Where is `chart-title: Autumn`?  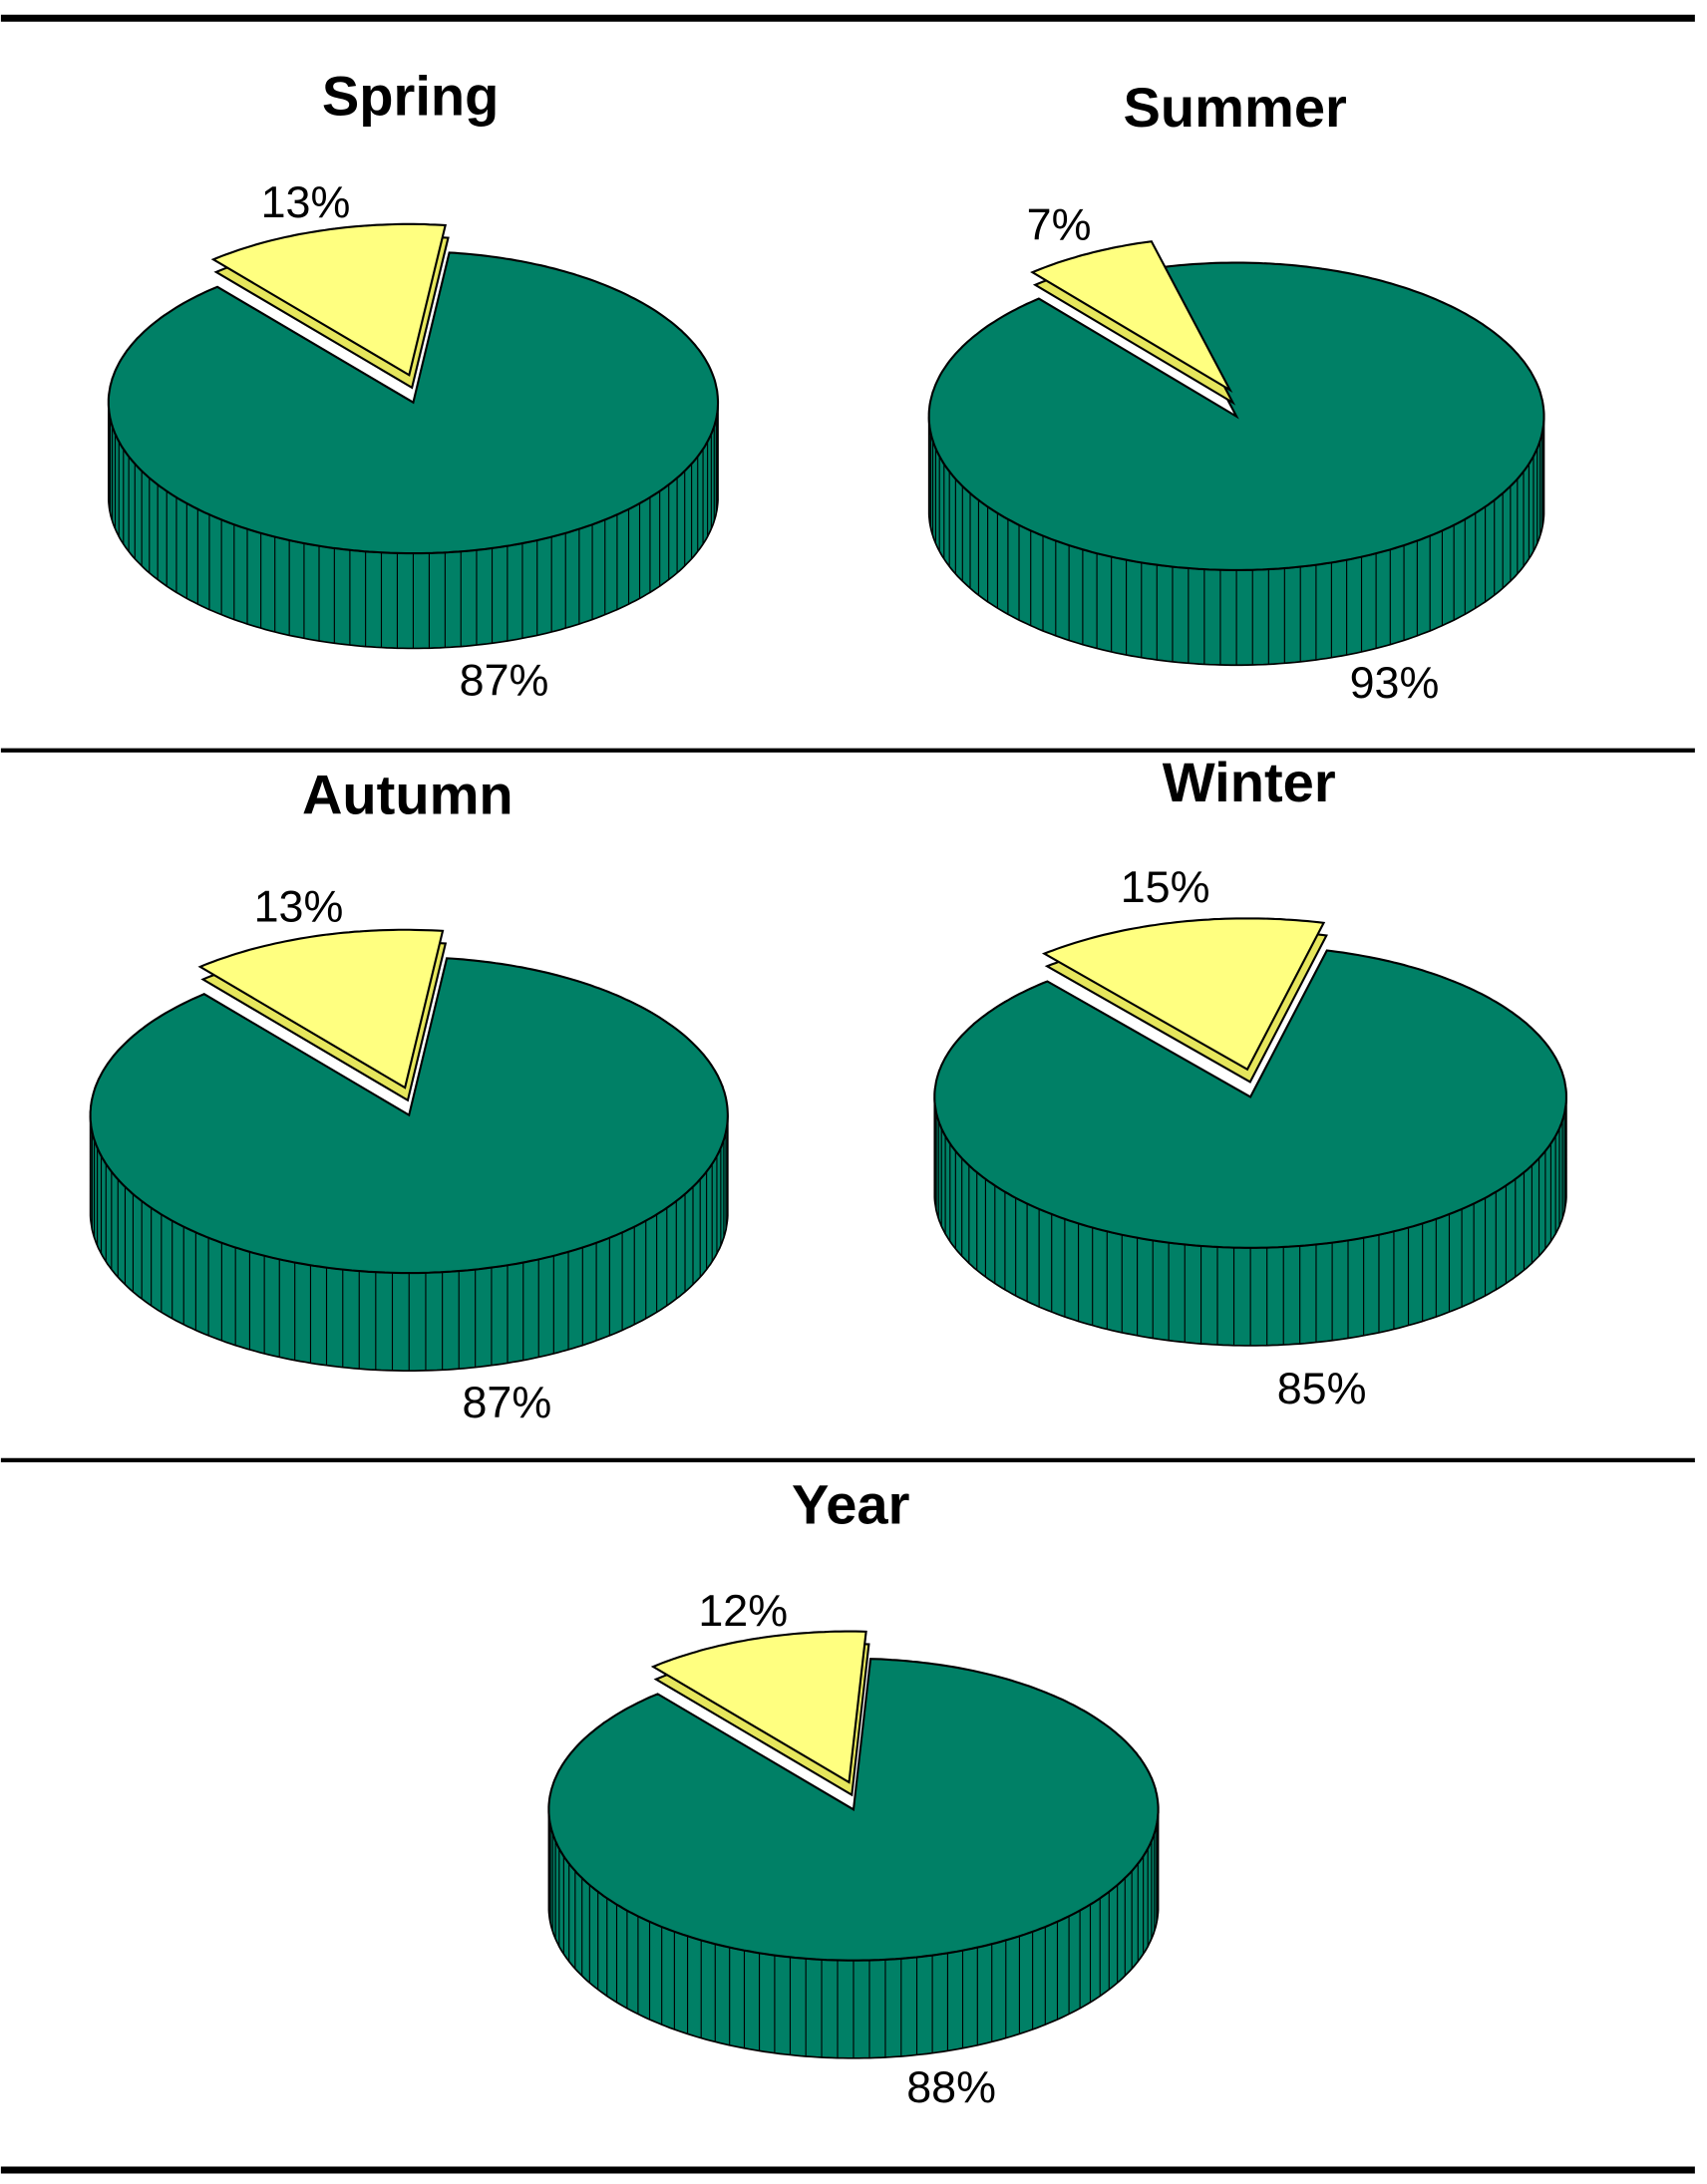
chart-title: Autumn is located at coordinates (408, 795).